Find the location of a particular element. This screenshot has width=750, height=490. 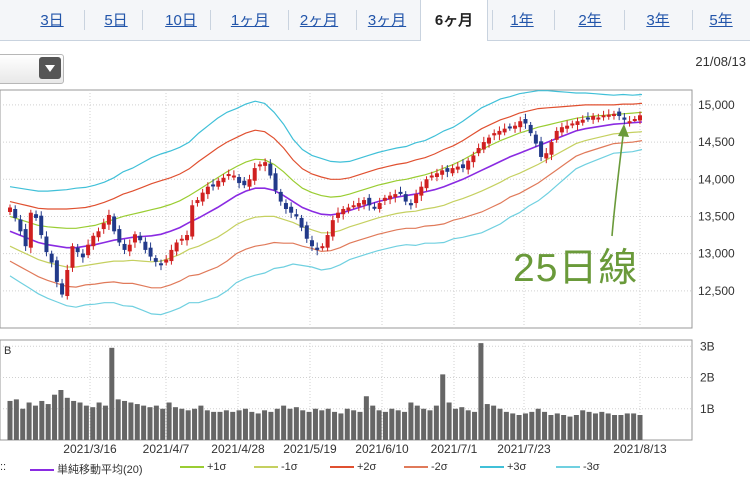

tab-4: 2ヶ月 is located at coordinates (319, 20).